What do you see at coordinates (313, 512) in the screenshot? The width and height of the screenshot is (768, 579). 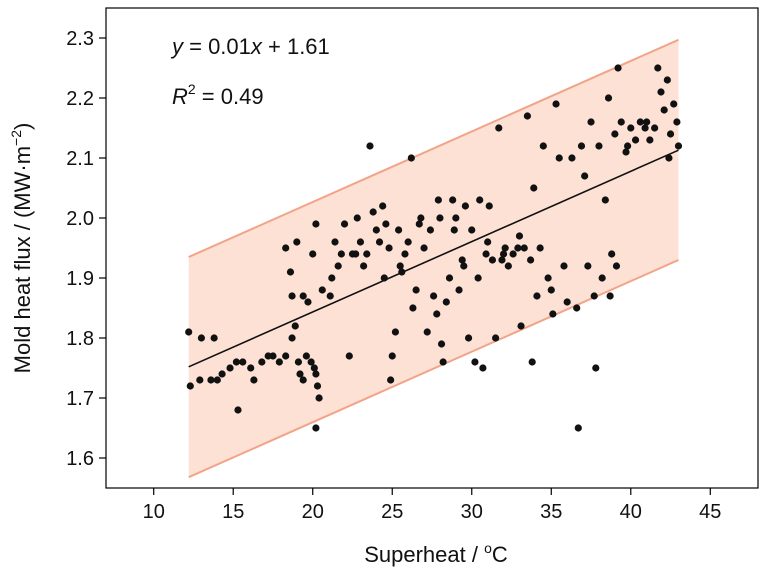 I see `x-tick-label: 20` at bounding box center [313, 512].